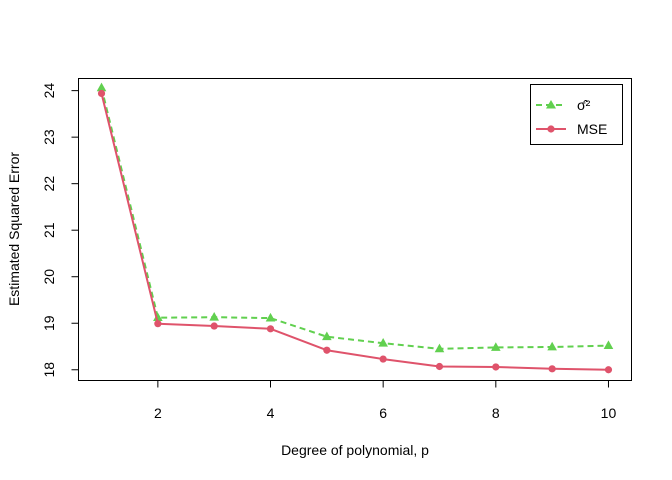 The image size is (672, 480). Describe the element at coordinates (609, 413) in the screenshot. I see `x-tick-label: 10` at that location.